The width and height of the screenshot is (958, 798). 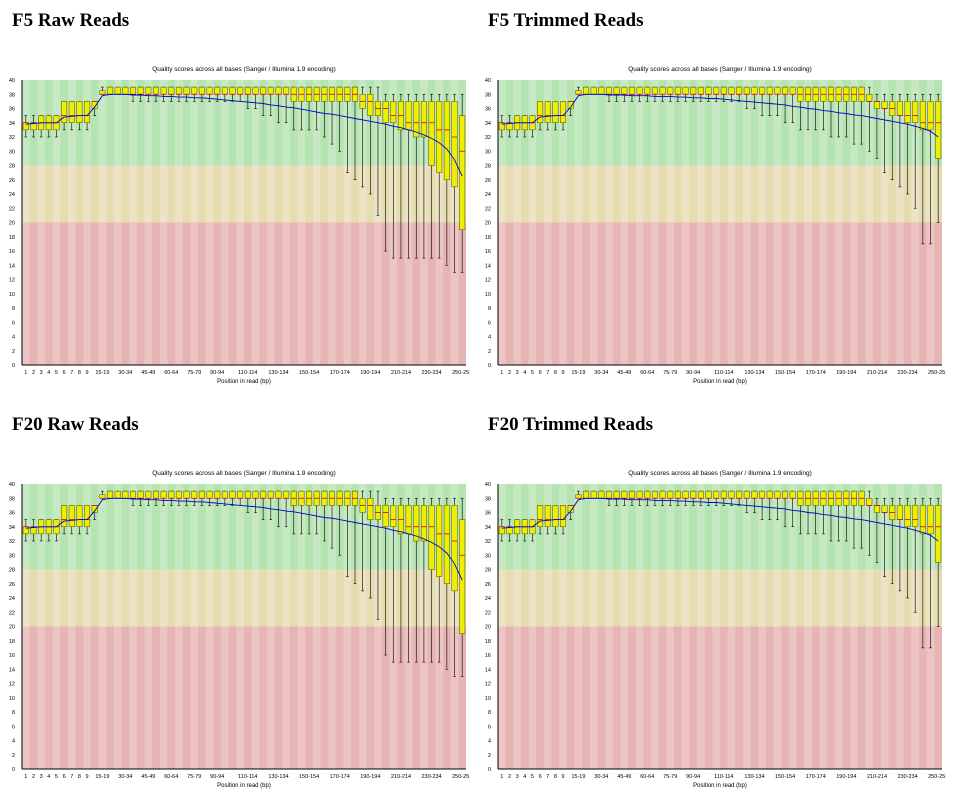 What do you see at coordinates (13, 338) in the screenshot?
I see `y-tick-label: 4` at bounding box center [13, 338].